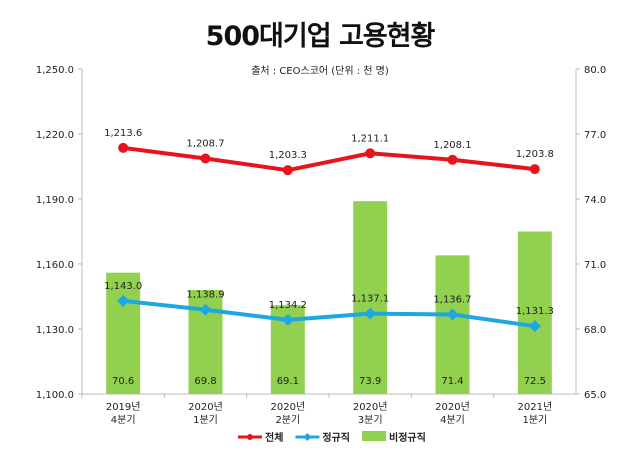 The height and width of the screenshot is (450, 640). Describe the element at coordinates (205, 143) in the screenshot. I see `line-data-label: 1,208.7` at that location.